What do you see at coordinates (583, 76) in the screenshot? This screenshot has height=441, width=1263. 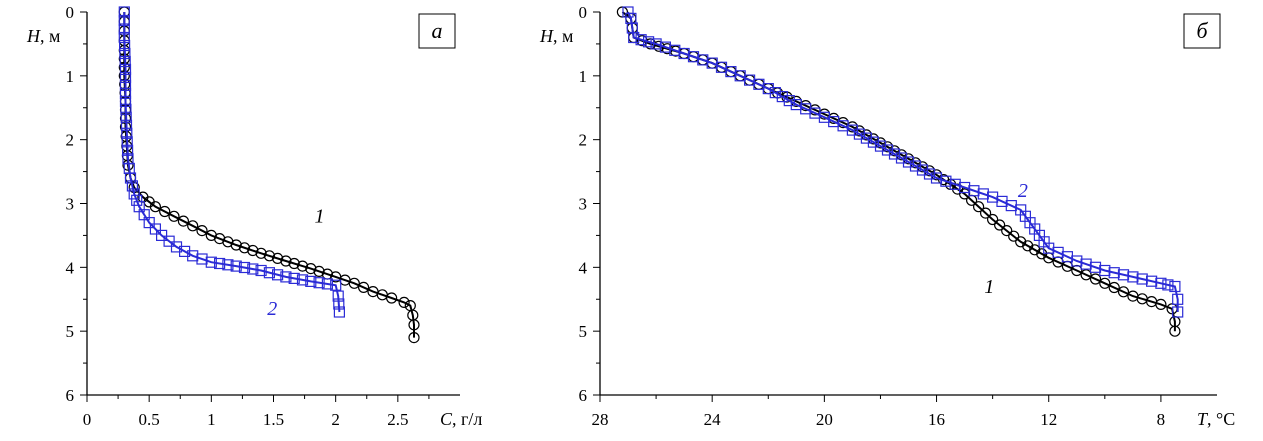 I see `y-tick-label: 1` at bounding box center [583, 76].